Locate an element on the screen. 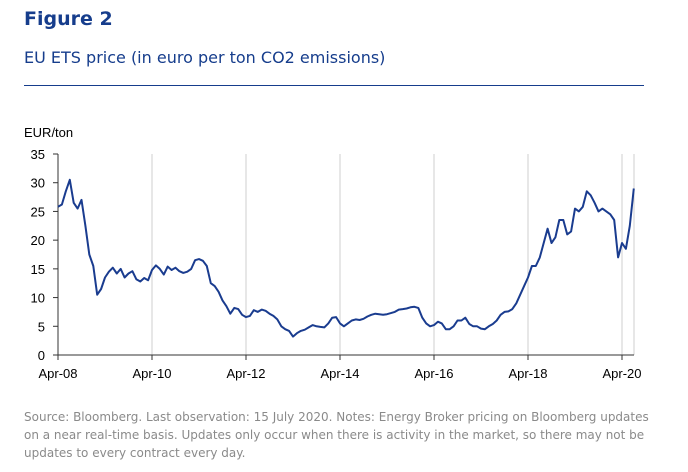  figure-label: Figure 2 is located at coordinates (68, 19).